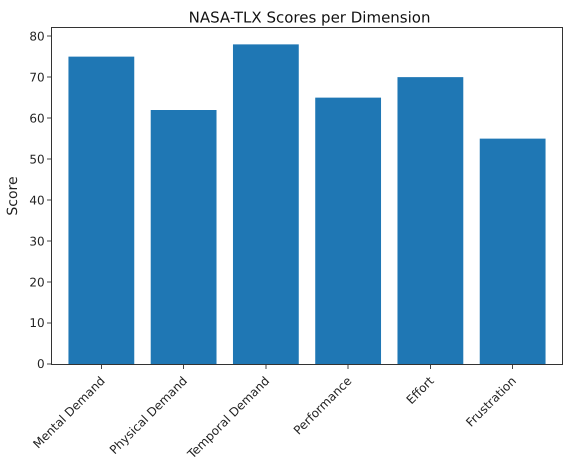  Describe the element at coordinates (12, 196) in the screenshot. I see `y-axis-title: Score` at that location.